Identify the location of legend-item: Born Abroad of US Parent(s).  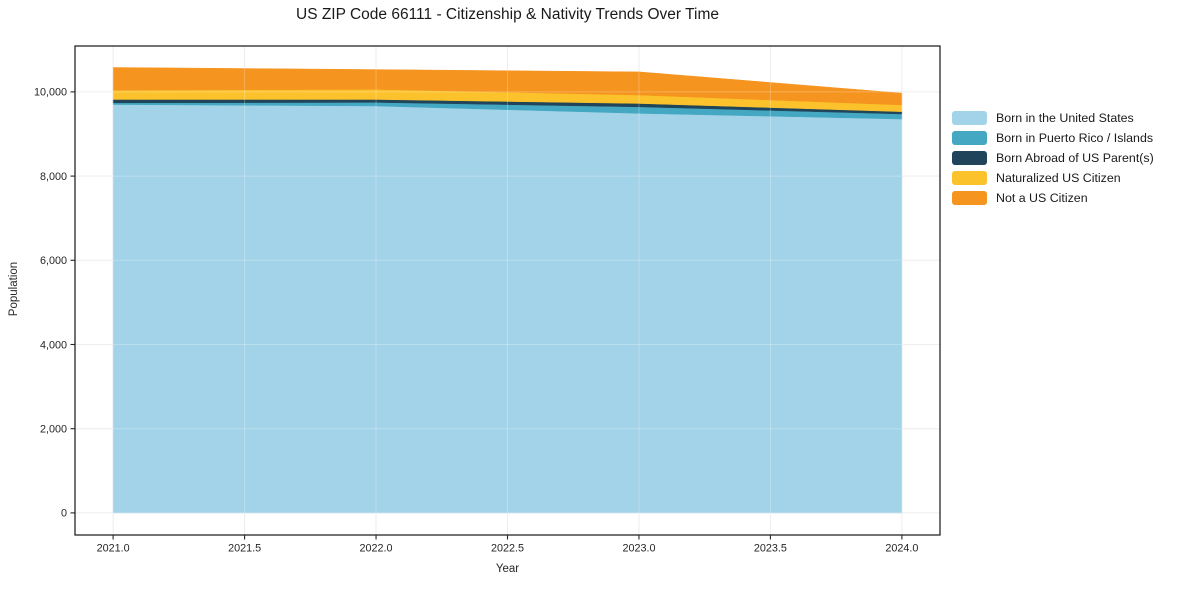
(1053, 158).